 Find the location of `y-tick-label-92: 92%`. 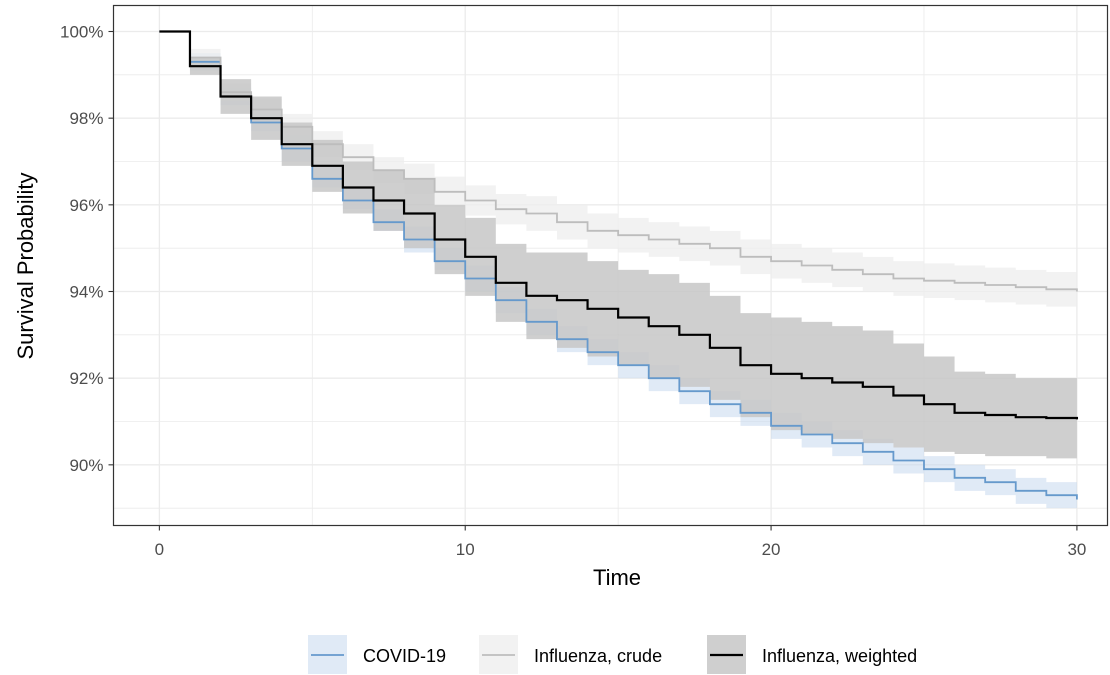

y-tick-label-92: 92% is located at coordinates (86, 378).